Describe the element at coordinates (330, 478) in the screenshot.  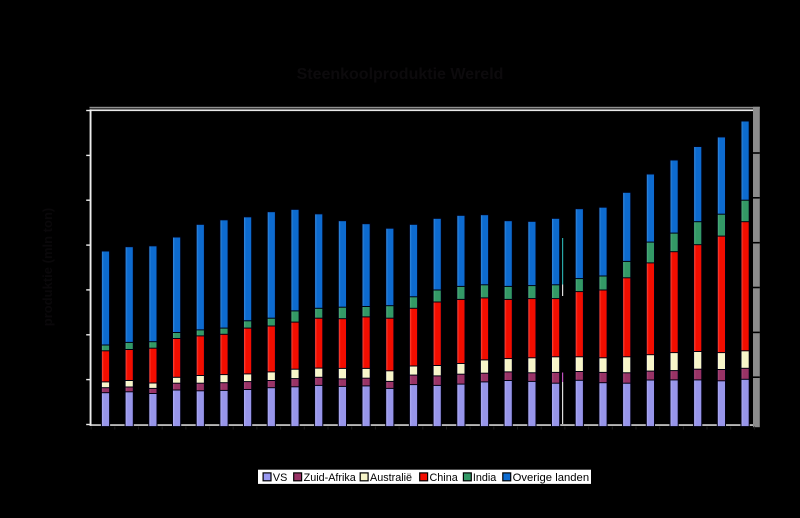
I see `svg-text: Zuid-Afrika` at that location.